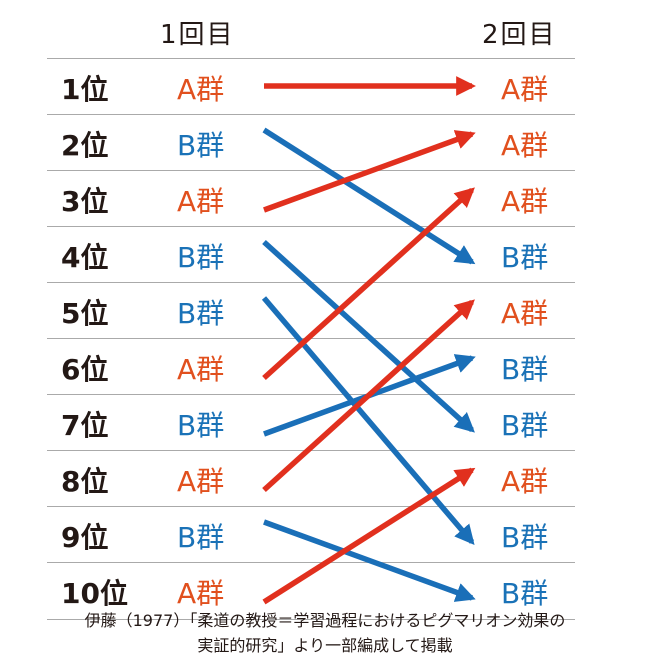 The width and height of the screenshot is (650, 671). I want to click on rank-label: 2位, so click(85, 145).